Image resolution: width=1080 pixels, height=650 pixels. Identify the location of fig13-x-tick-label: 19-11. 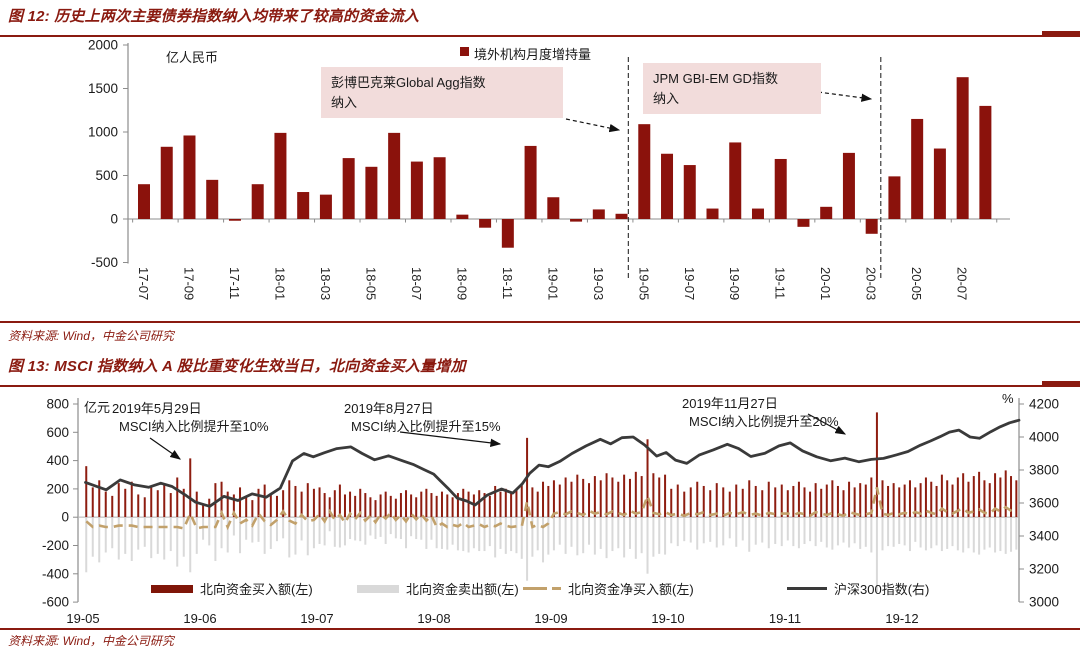
(785, 618).